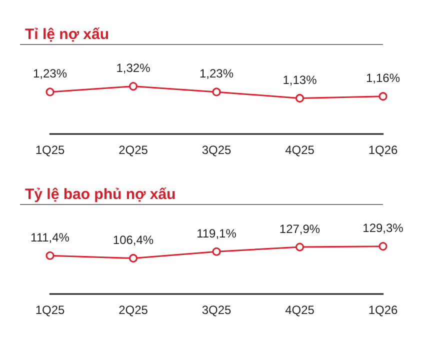 This screenshot has width=425, height=360. Describe the element at coordinates (67, 34) in the screenshot. I see `chart-title: Tỉ lệ nợ xấu` at that location.